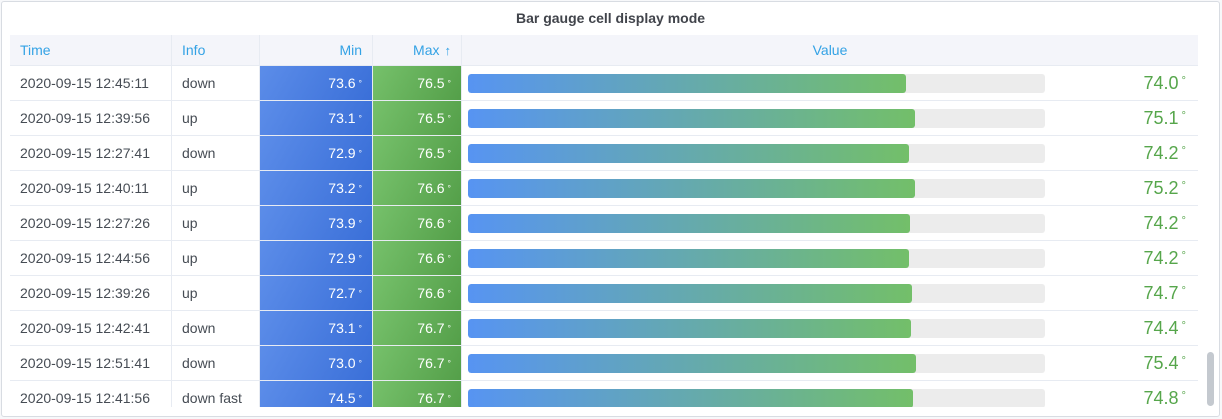 The height and width of the screenshot is (419, 1222). I want to click on cell-min: 73.1 °, so click(316, 118).